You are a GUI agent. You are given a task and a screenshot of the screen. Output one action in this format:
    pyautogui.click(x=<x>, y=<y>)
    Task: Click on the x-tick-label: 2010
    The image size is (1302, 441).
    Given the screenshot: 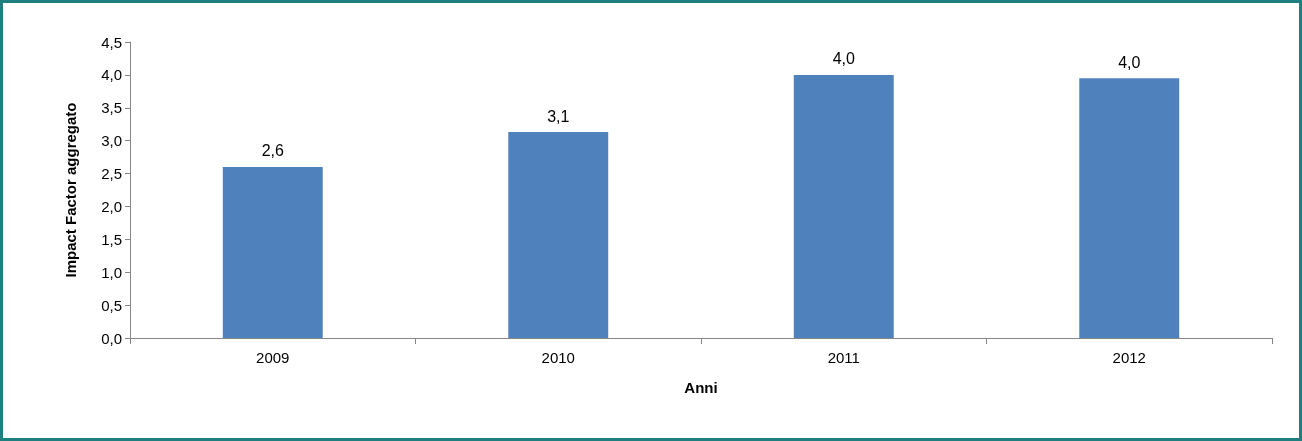 What is the action you would take?
    pyautogui.click(x=558, y=357)
    